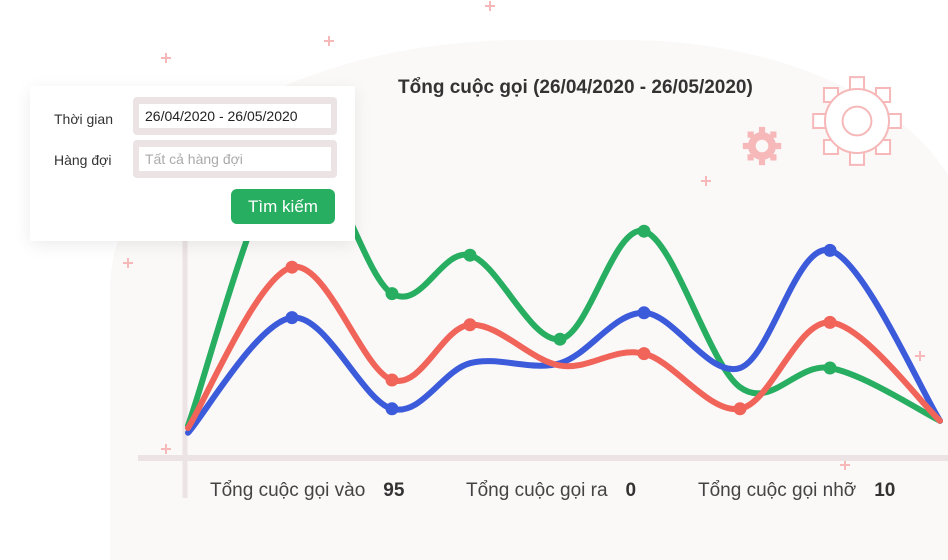 This screenshot has width=948, height=560. Describe the element at coordinates (83, 119) in the screenshot. I see `time-label: Thời gian` at that location.